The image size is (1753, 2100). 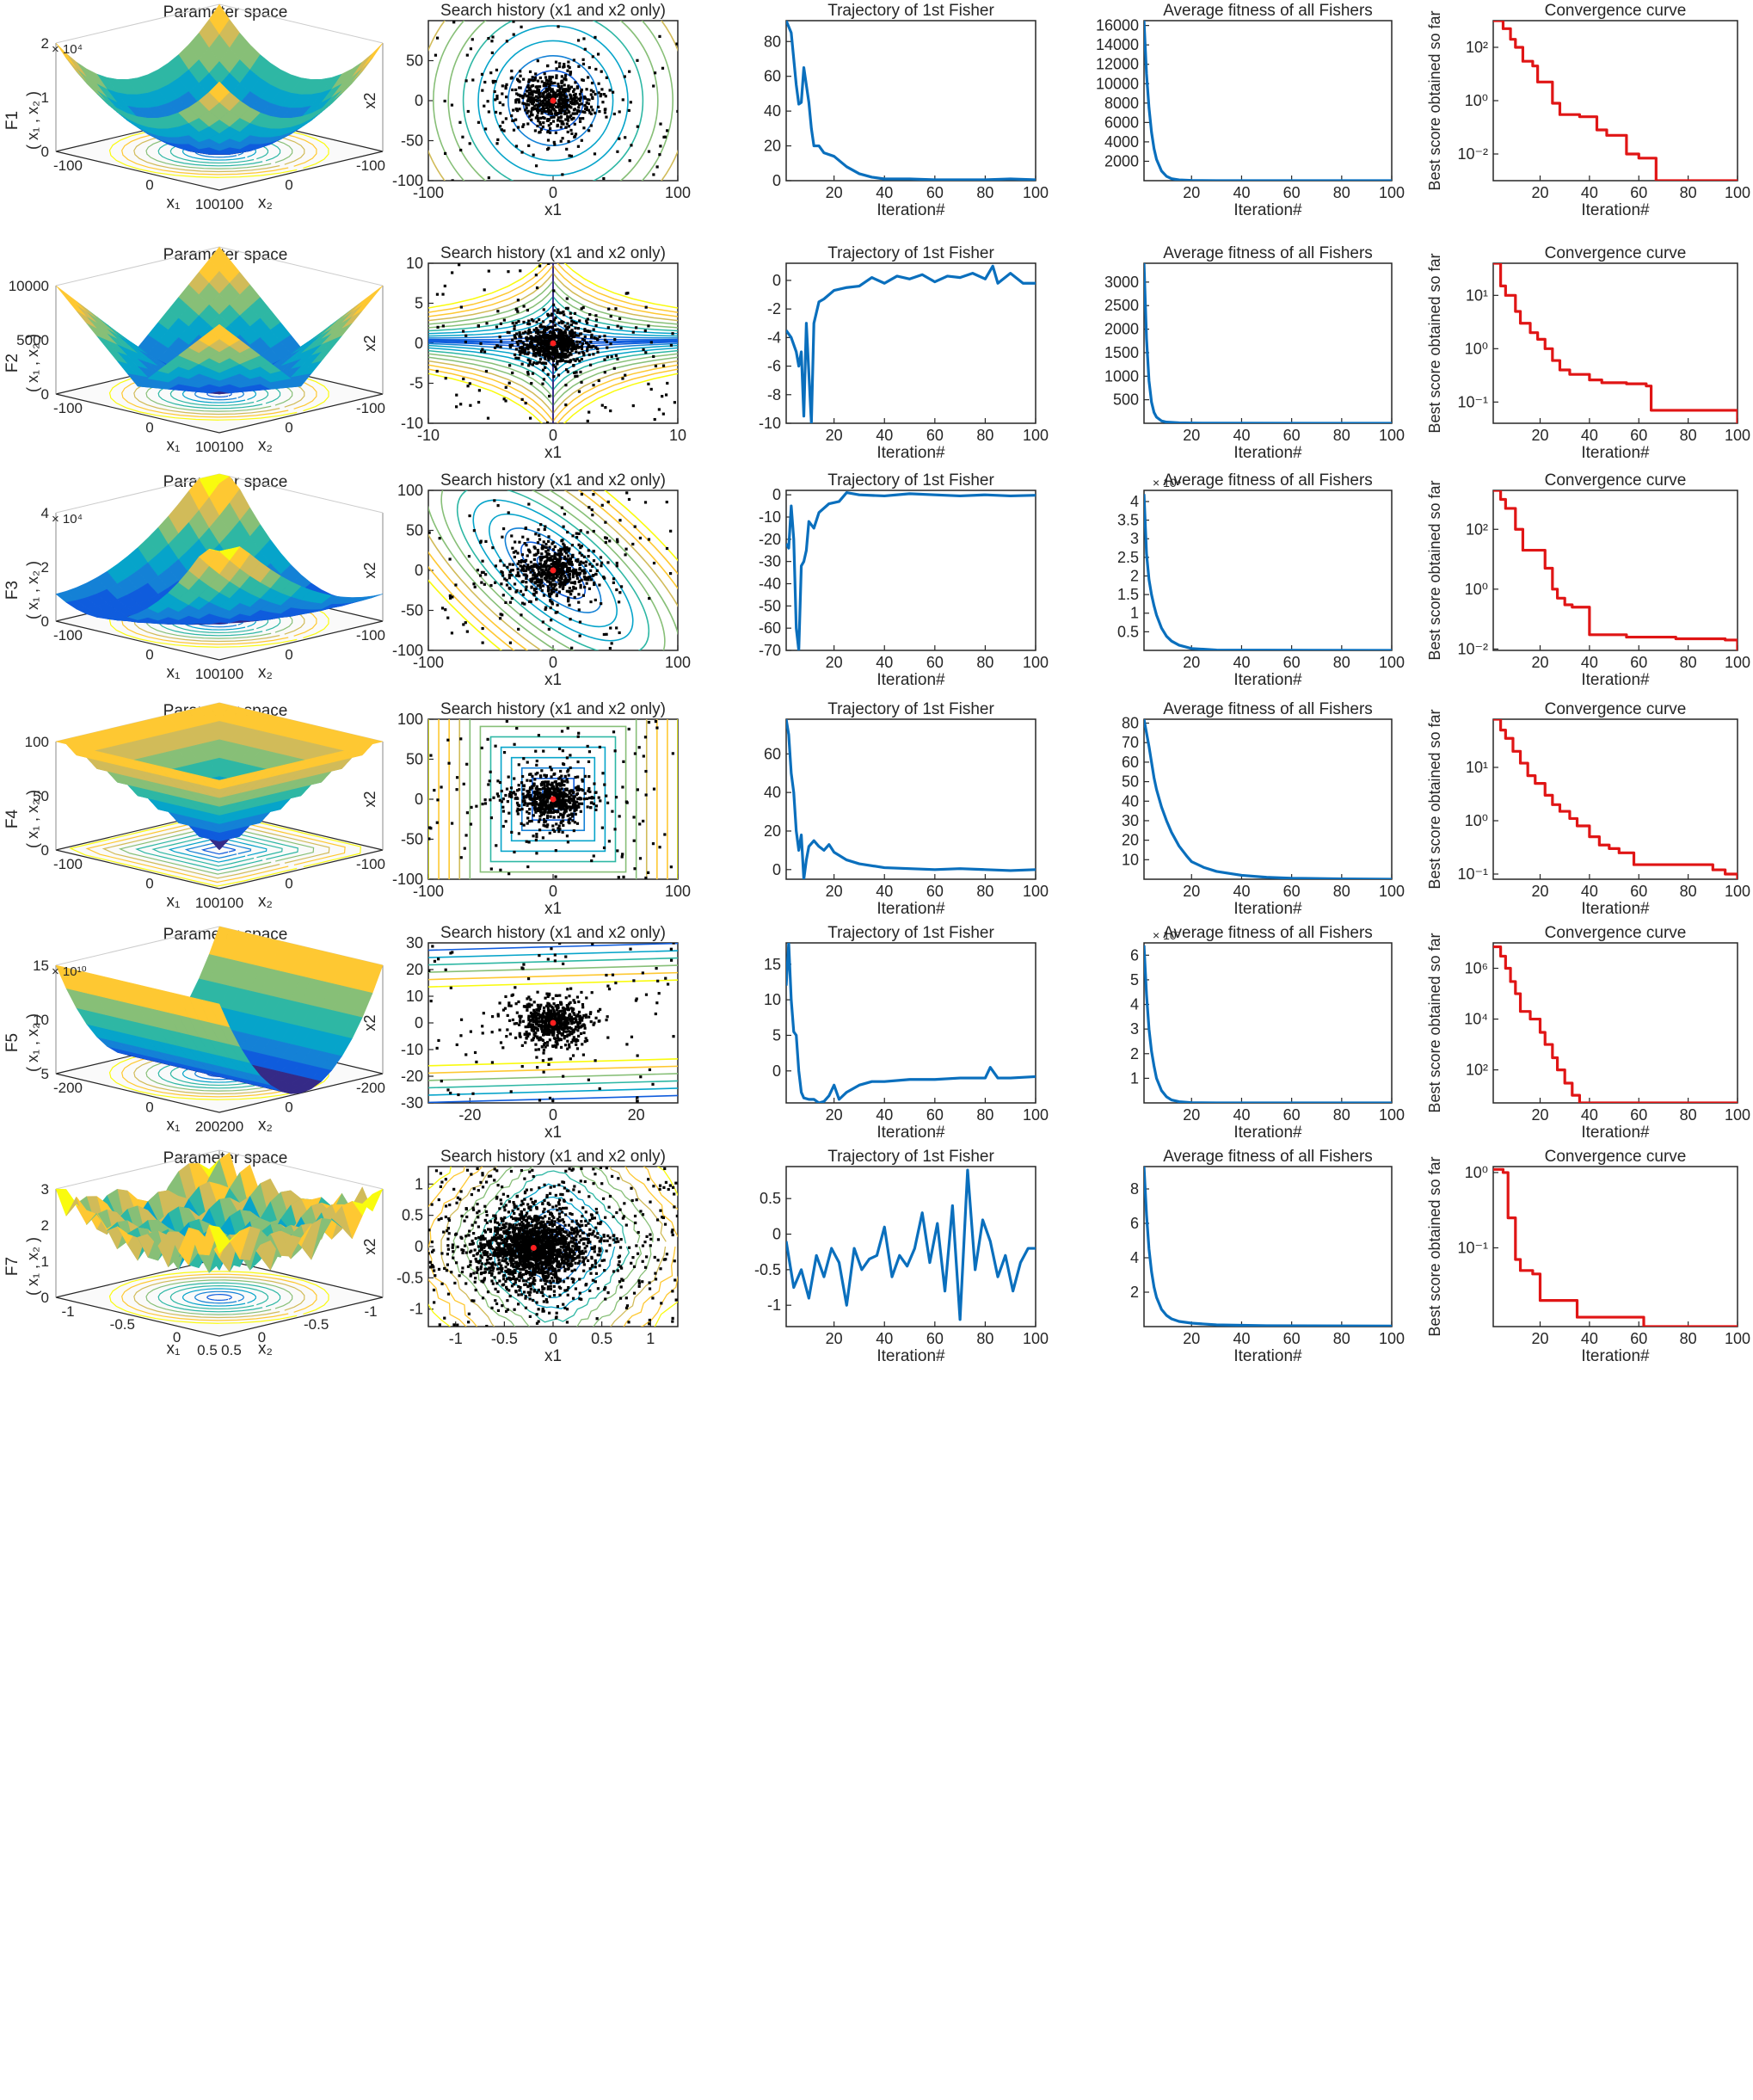 What do you see at coordinates (219, 550) in the screenshot?
I see `surface-patch` at bounding box center [219, 550].